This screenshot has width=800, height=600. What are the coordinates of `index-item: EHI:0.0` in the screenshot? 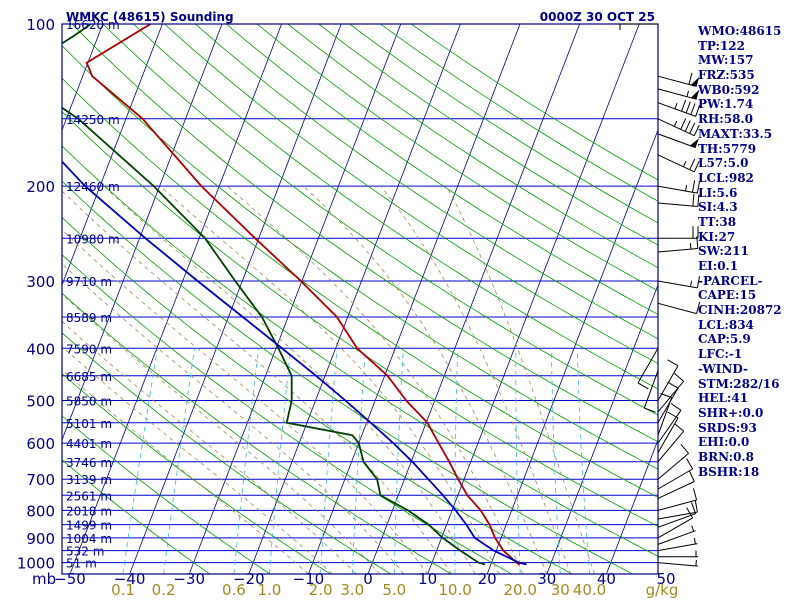 It's located at (724, 442).